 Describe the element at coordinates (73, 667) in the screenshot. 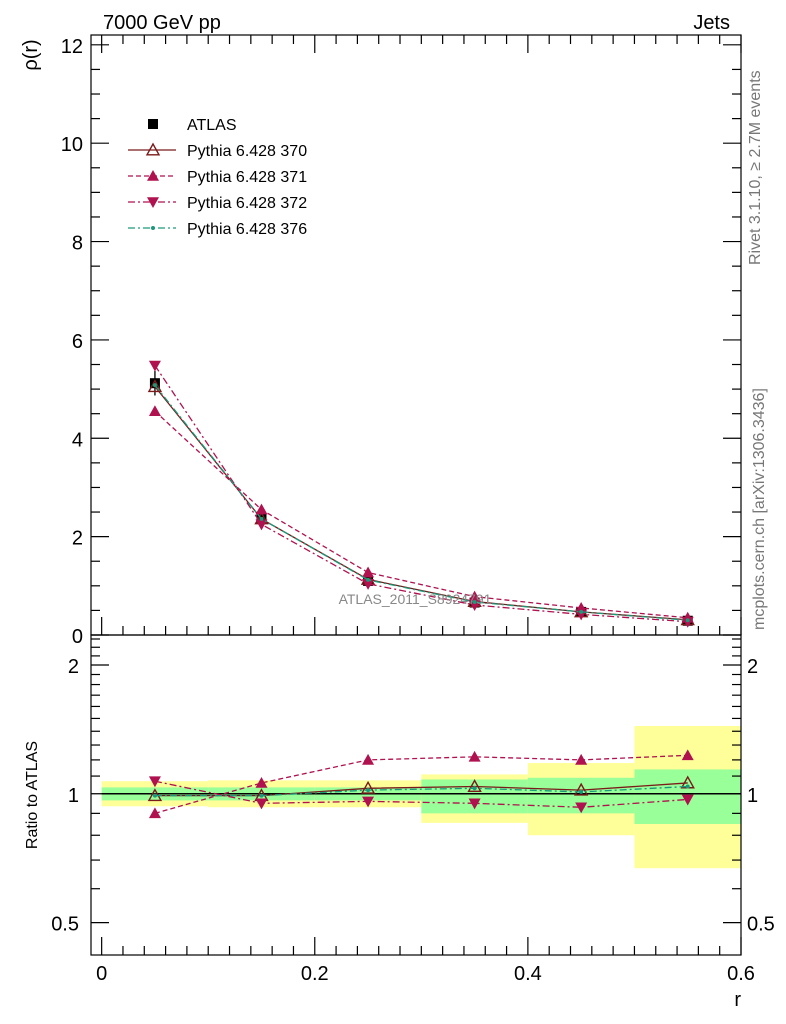

I see `ratio-y-tick-label: 2` at that location.